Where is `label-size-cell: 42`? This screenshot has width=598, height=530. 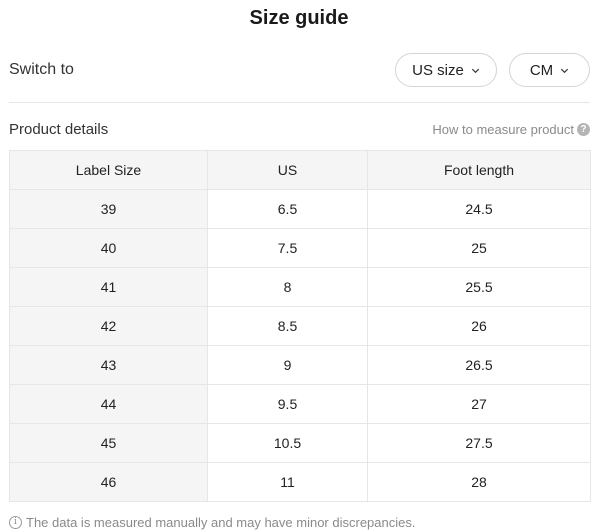 label-size-cell: 42 is located at coordinates (108, 326).